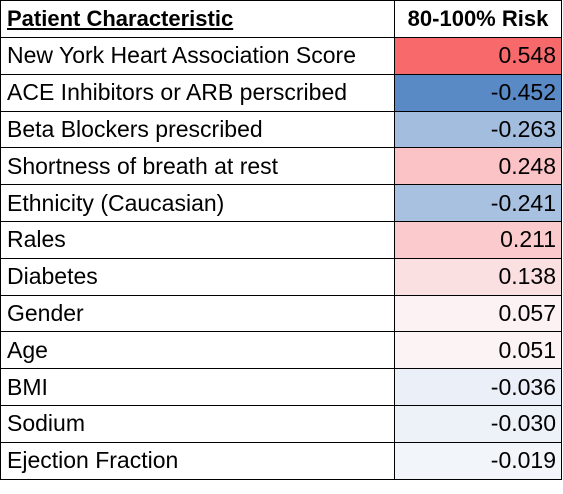  I want to click on risk-value-cell: -0.241, so click(478, 203).